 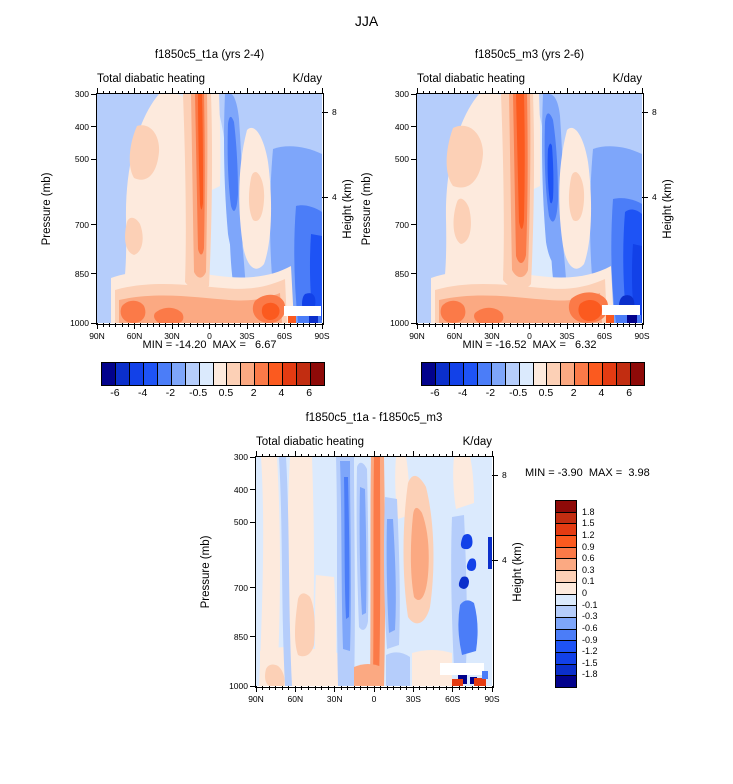 I want to click on latitude-tick-label: 60N, so click(x=295, y=699).